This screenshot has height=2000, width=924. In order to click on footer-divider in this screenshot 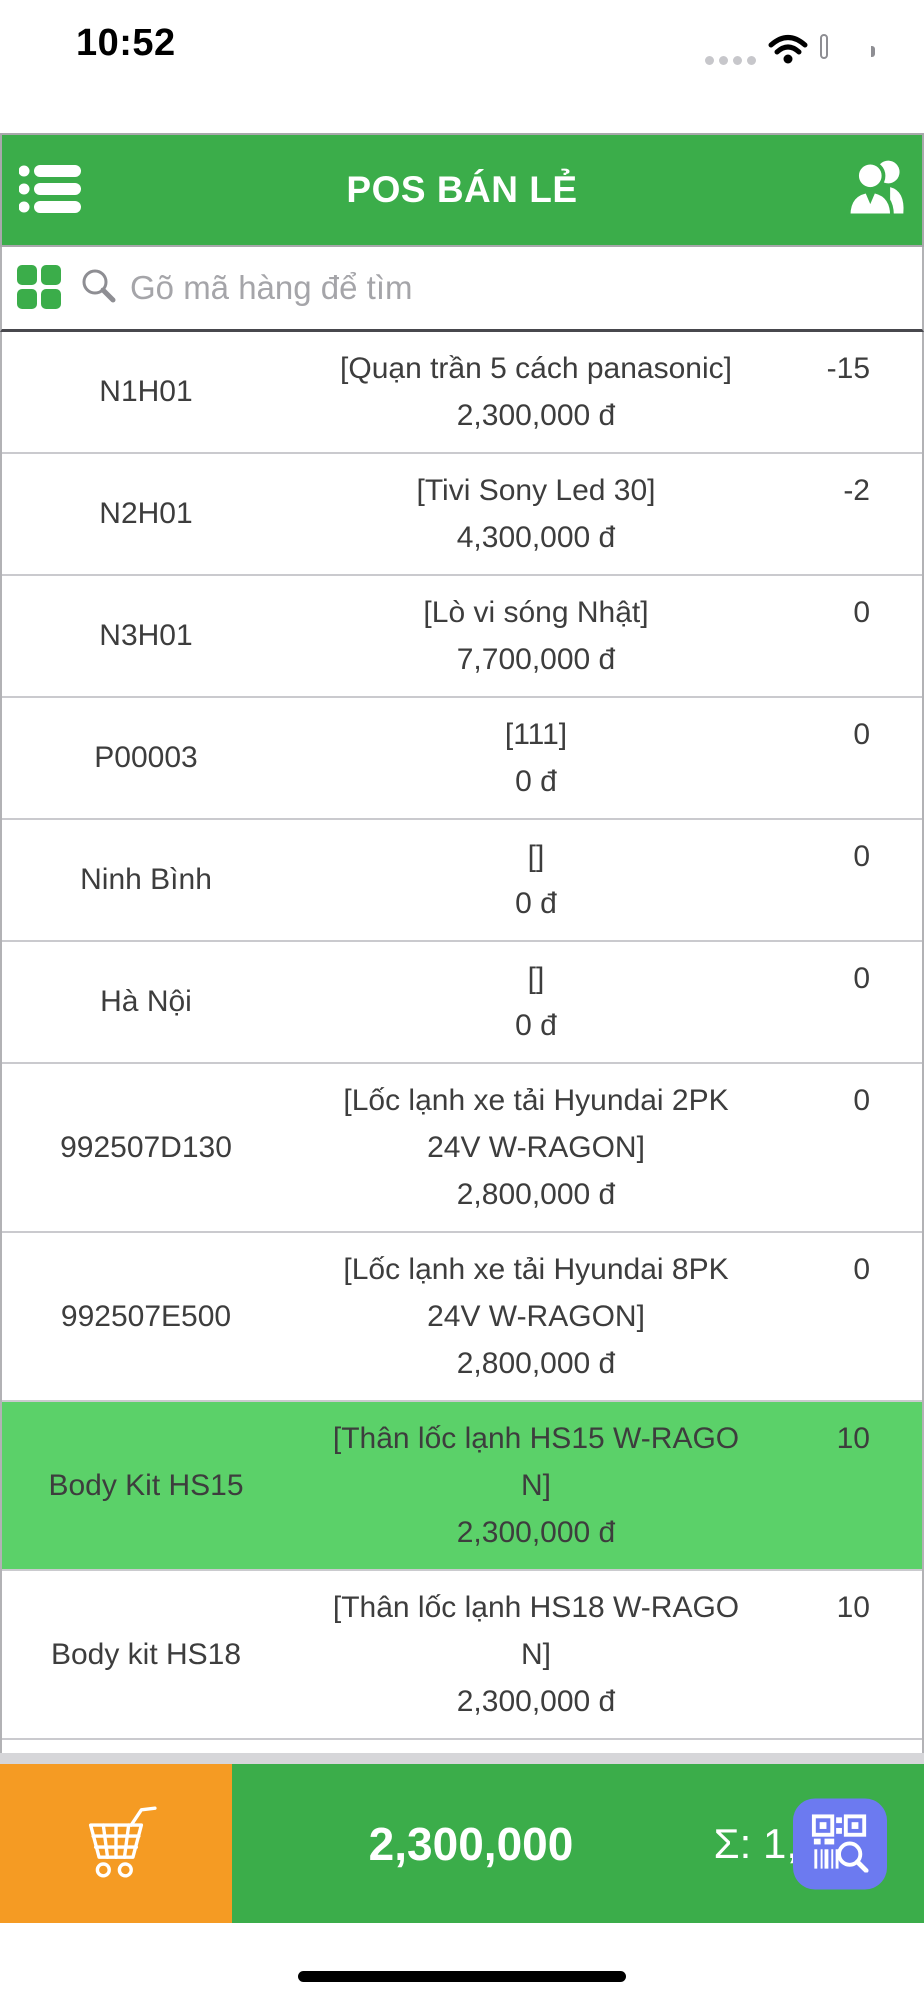, I will do `click(462, 1758)`.